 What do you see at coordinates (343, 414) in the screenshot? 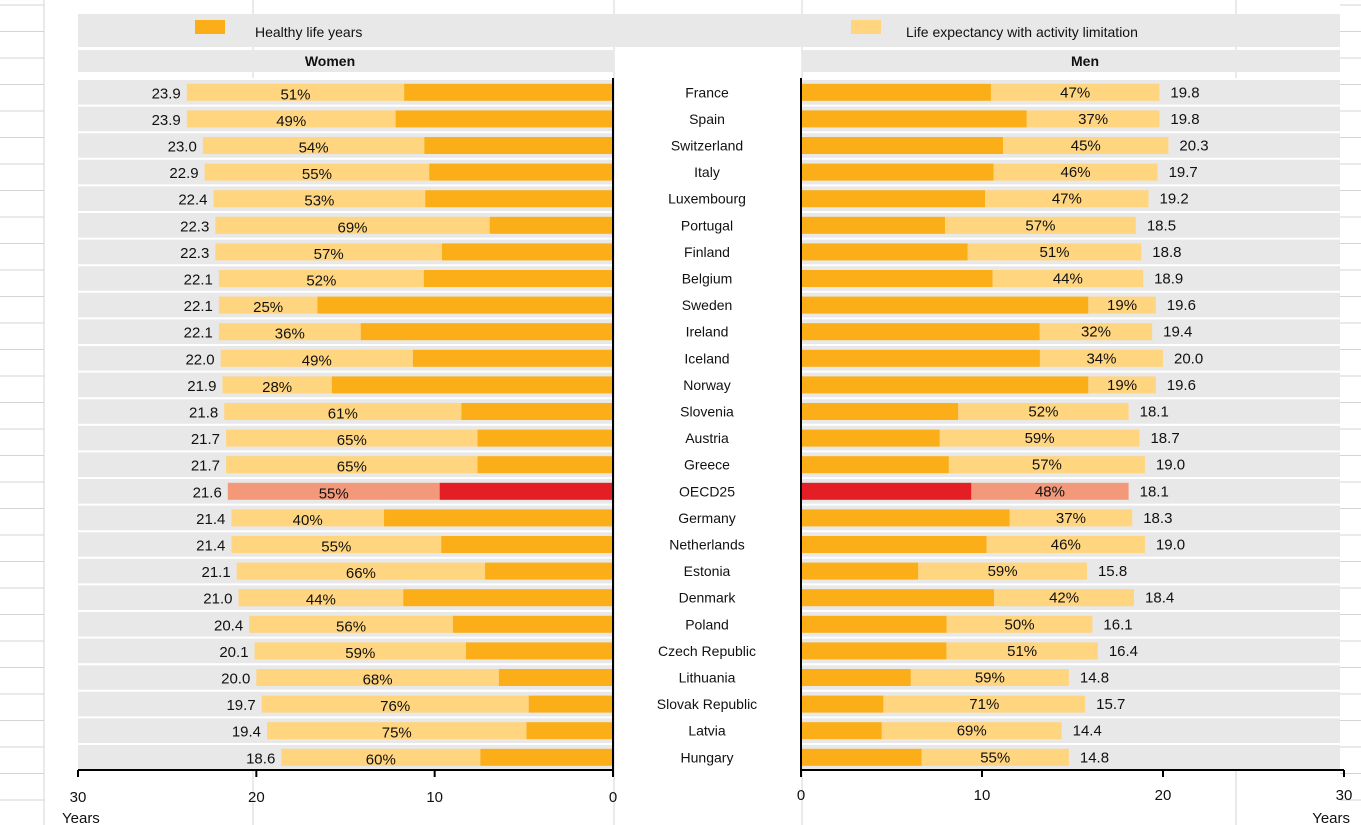
I see `data-label-women-share: 61%` at bounding box center [343, 414].